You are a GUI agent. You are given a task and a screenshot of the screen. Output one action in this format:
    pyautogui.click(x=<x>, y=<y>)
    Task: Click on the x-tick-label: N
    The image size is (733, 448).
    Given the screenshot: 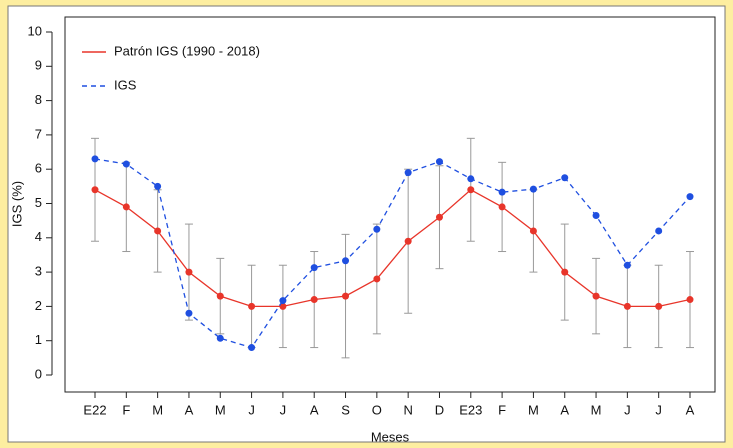 What is the action you would take?
    pyautogui.click(x=407, y=409)
    